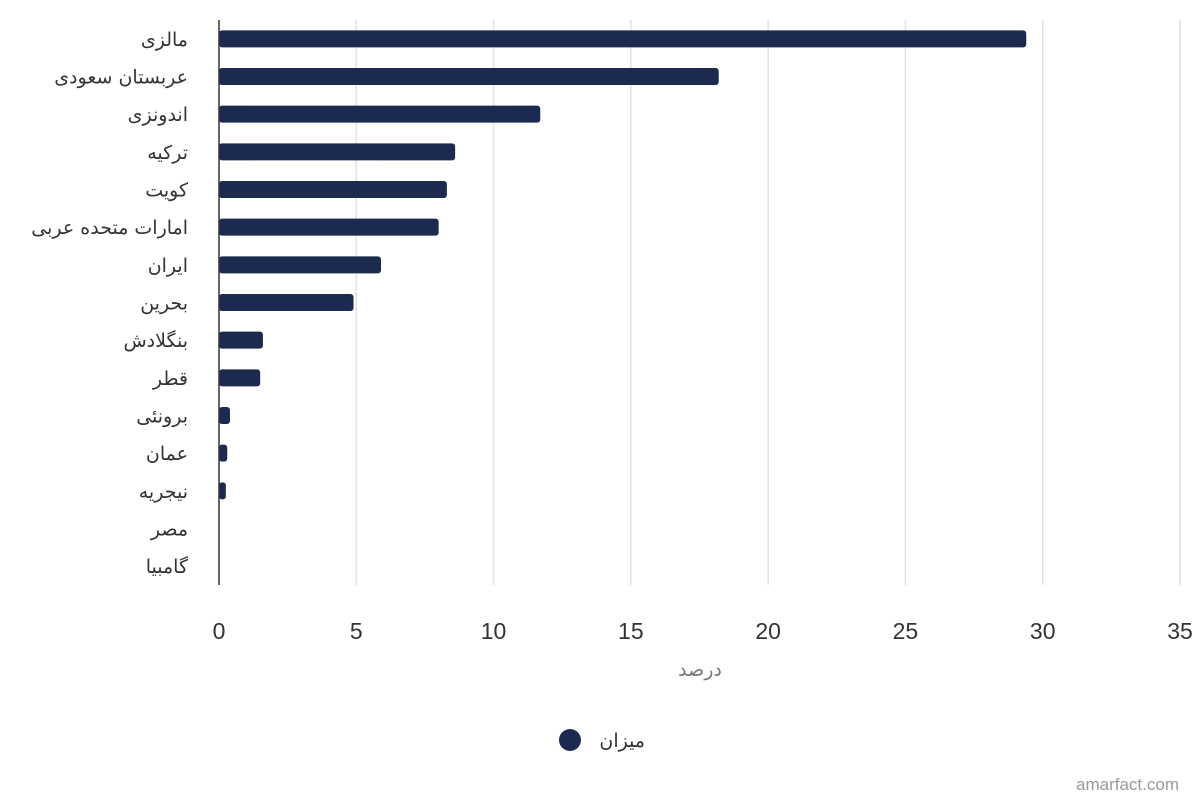 The image size is (1200, 800). What do you see at coordinates (170, 379) in the screenshot?
I see `category-label: قطر` at bounding box center [170, 379].